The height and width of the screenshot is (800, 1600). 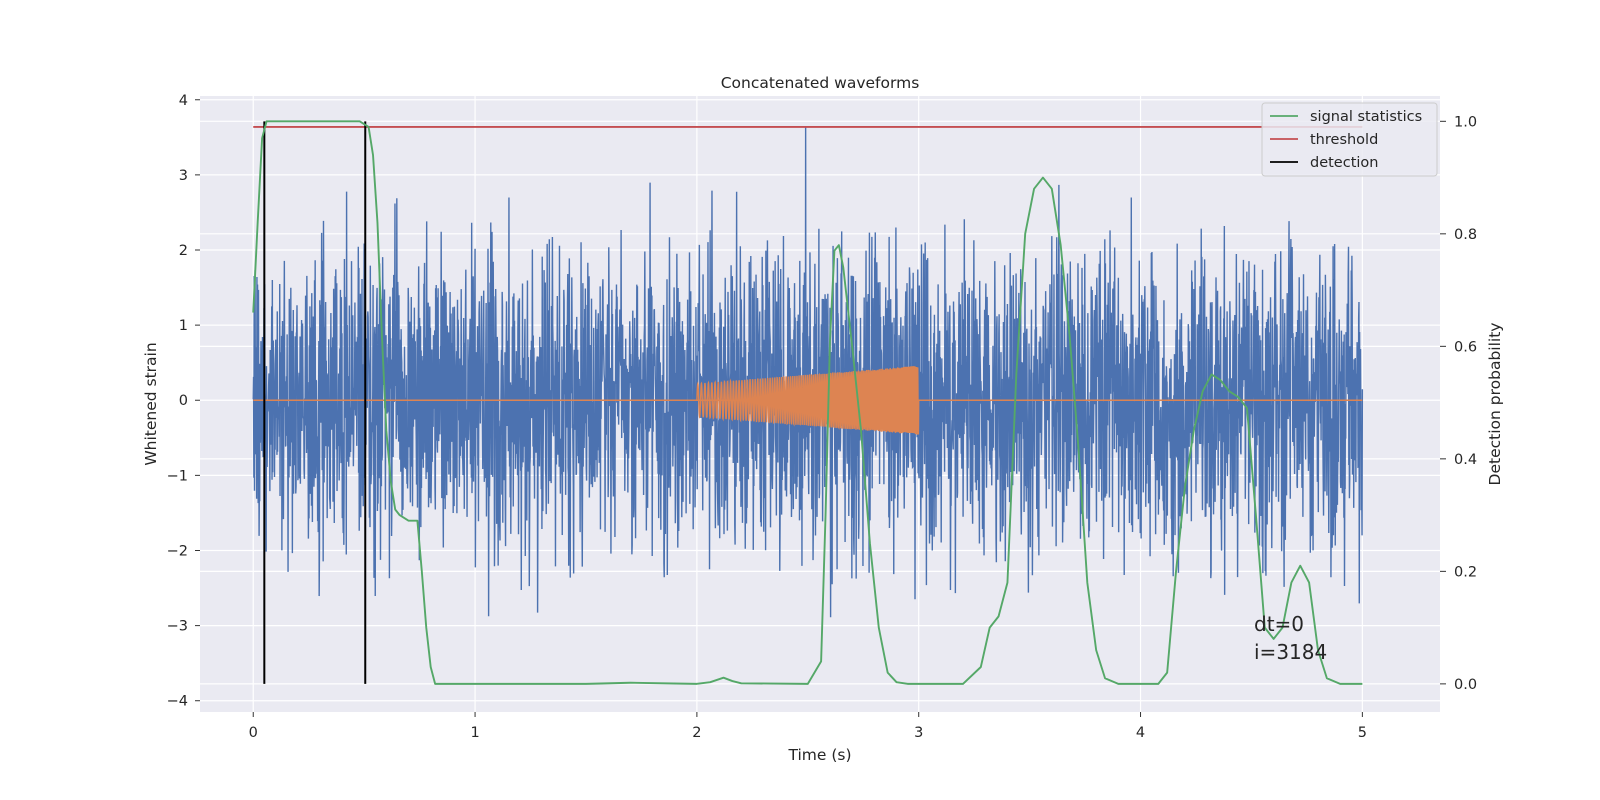 I want to click on annotation-index: i=3184, so click(x=1290, y=652).